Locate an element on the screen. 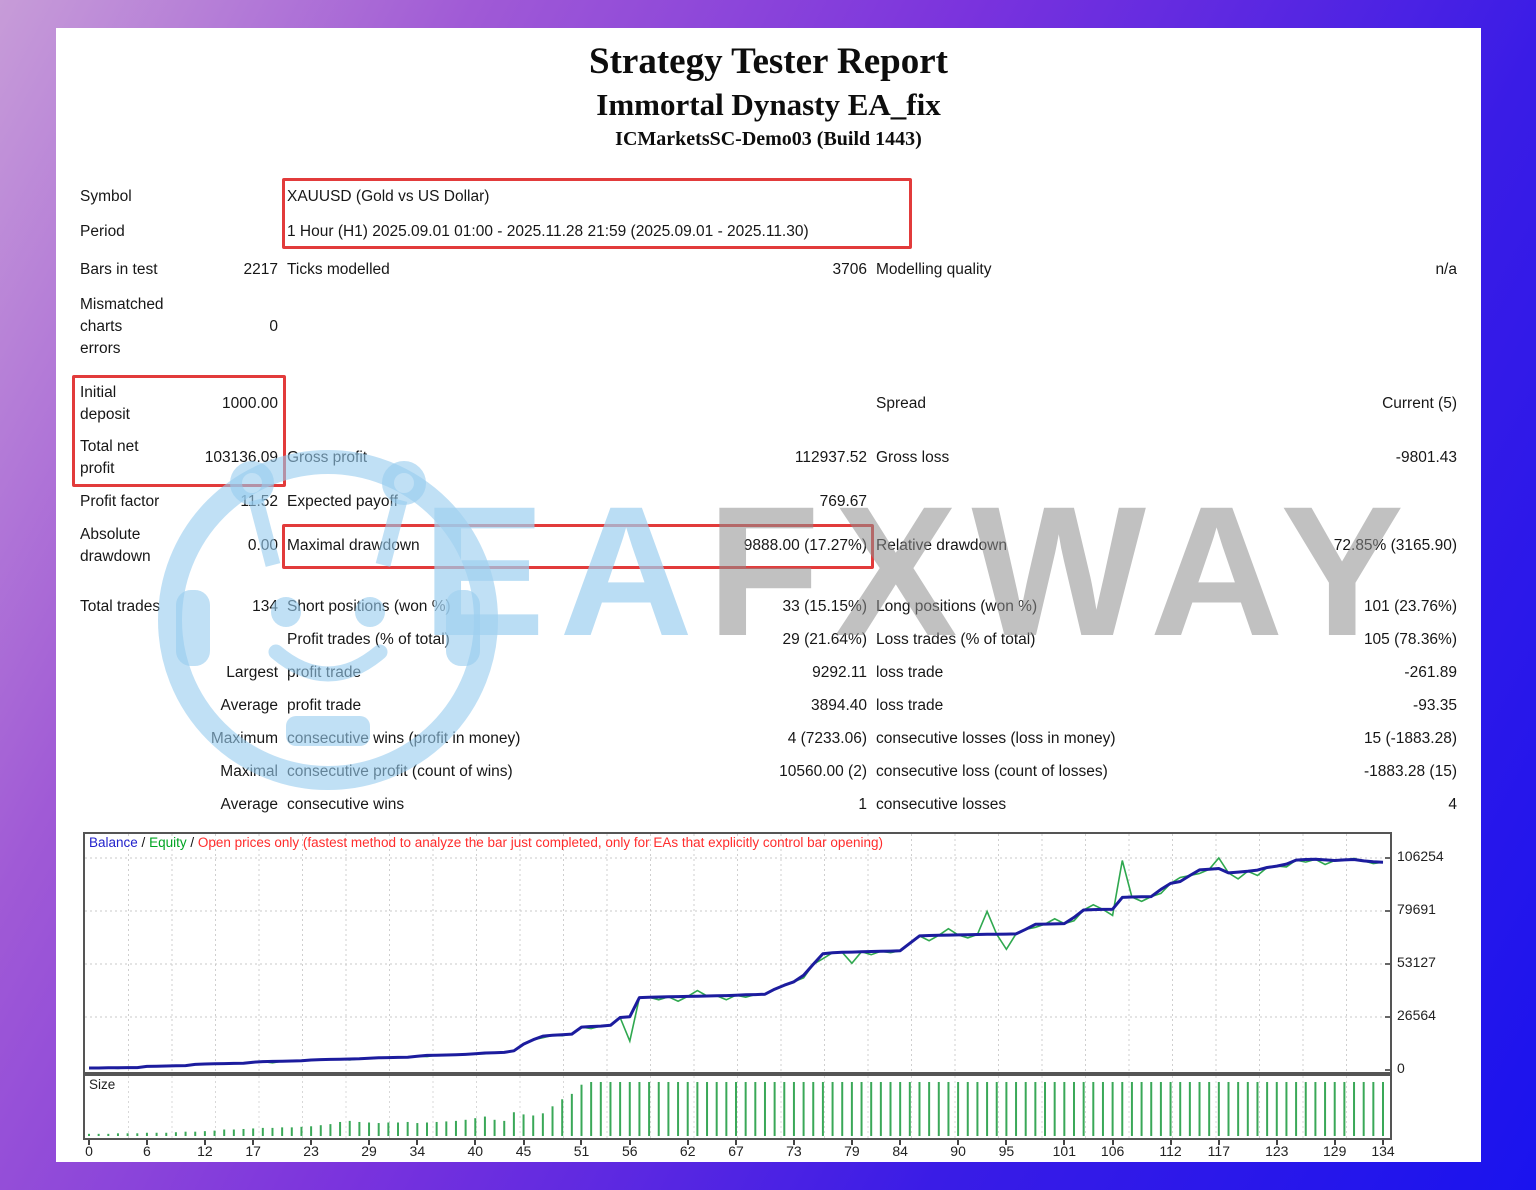 The image size is (1536, 1190). x-axis-label: 17 is located at coordinates (253, 1151).